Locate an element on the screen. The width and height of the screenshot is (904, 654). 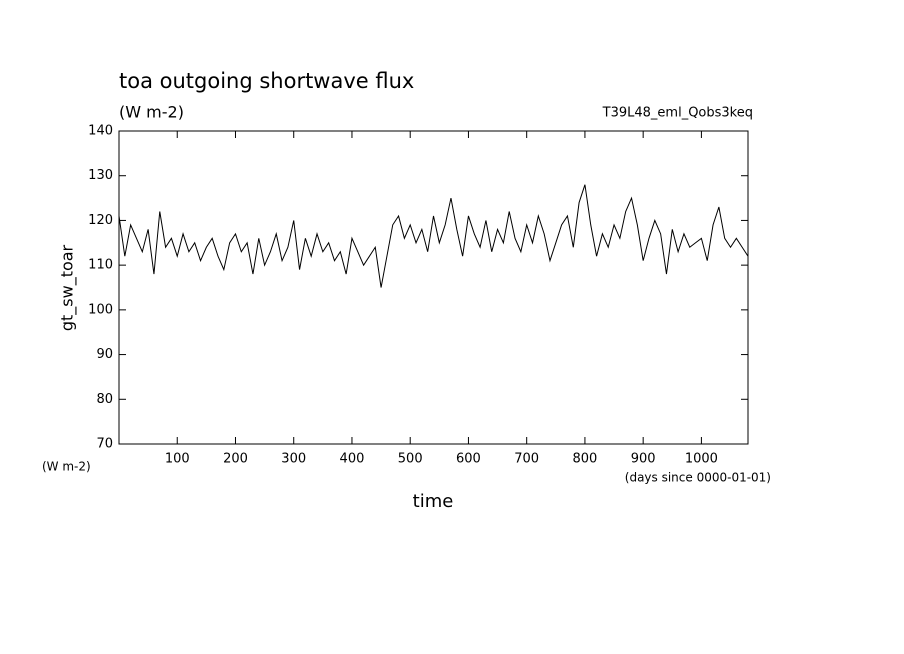
annotation: T39L48_eml_Qobs3keq is located at coordinates (677, 113).